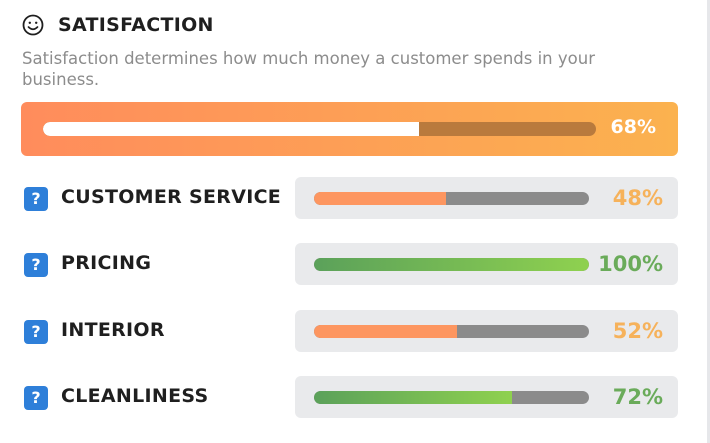 The width and height of the screenshot is (710, 443). What do you see at coordinates (113, 330) in the screenshot?
I see `factor-label: INTERIOR` at bounding box center [113, 330].